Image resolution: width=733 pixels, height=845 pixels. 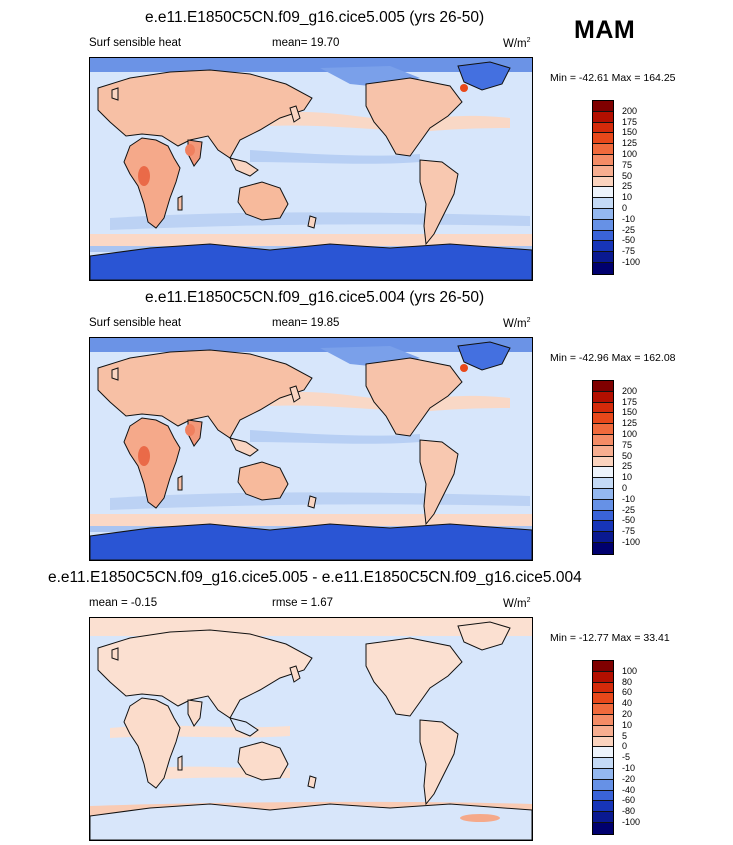 I want to click on panel2-units: W/m2, so click(x=517, y=323).